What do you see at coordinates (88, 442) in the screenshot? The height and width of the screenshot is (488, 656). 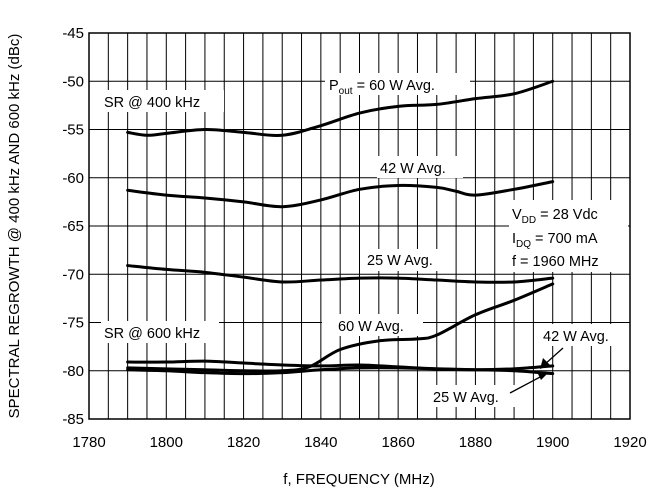 I see `x-tick-label: 1780` at bounding box center [88, 442].